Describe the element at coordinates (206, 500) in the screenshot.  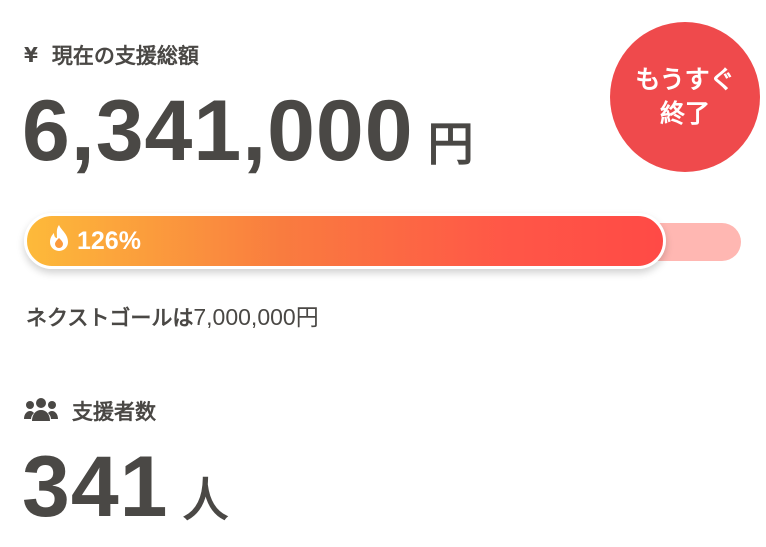
I see `supporters-count-unit: 人` at that location.